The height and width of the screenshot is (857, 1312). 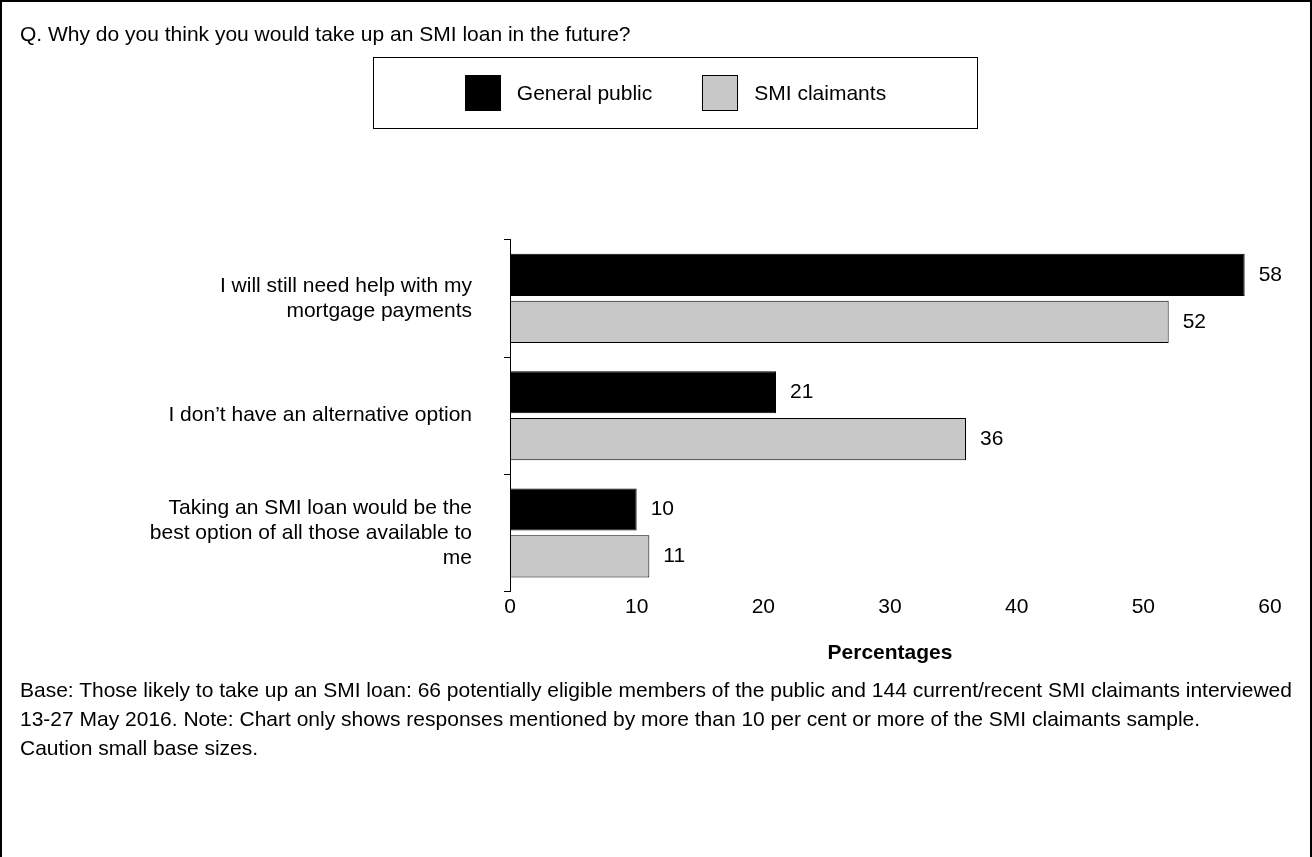 What do you see at coordinates (320, 414) in the screenshot?
I see `y-tick-label: I don’t have an alternative option` at bounding box center [320, 414].